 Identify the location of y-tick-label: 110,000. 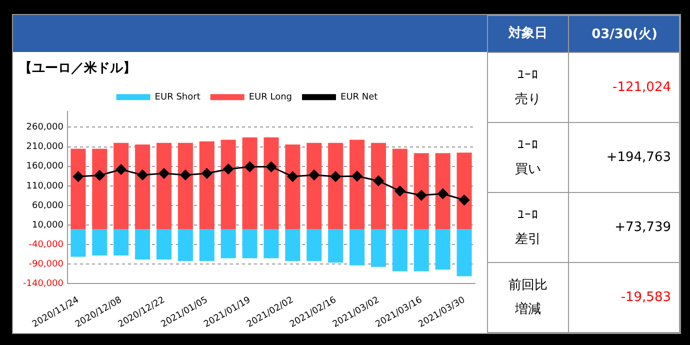
(45, 186).